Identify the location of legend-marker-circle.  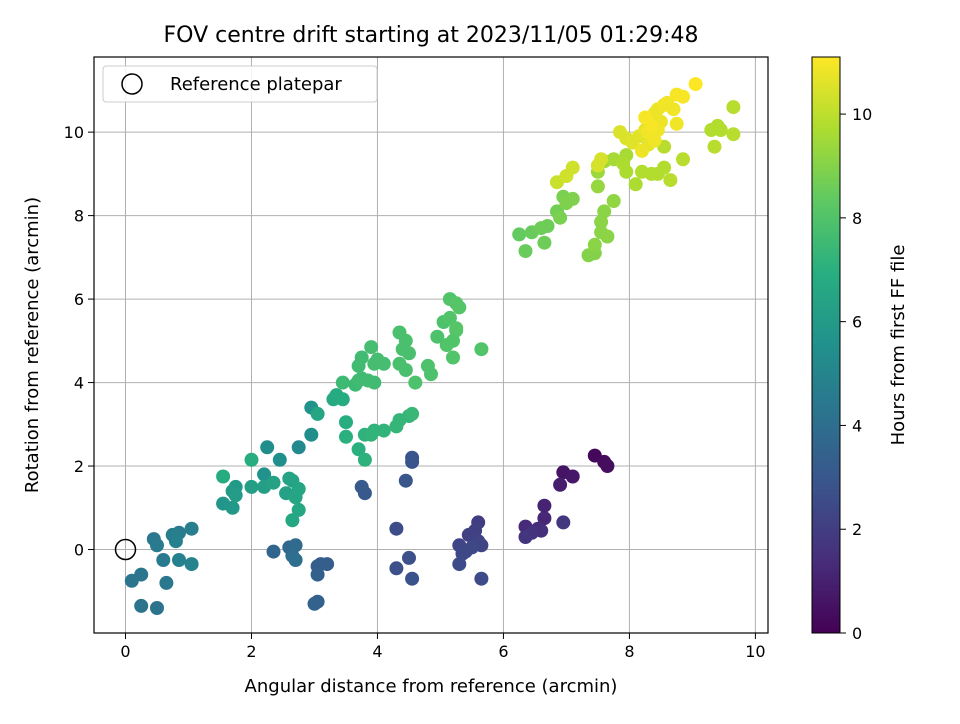
(132, 84).